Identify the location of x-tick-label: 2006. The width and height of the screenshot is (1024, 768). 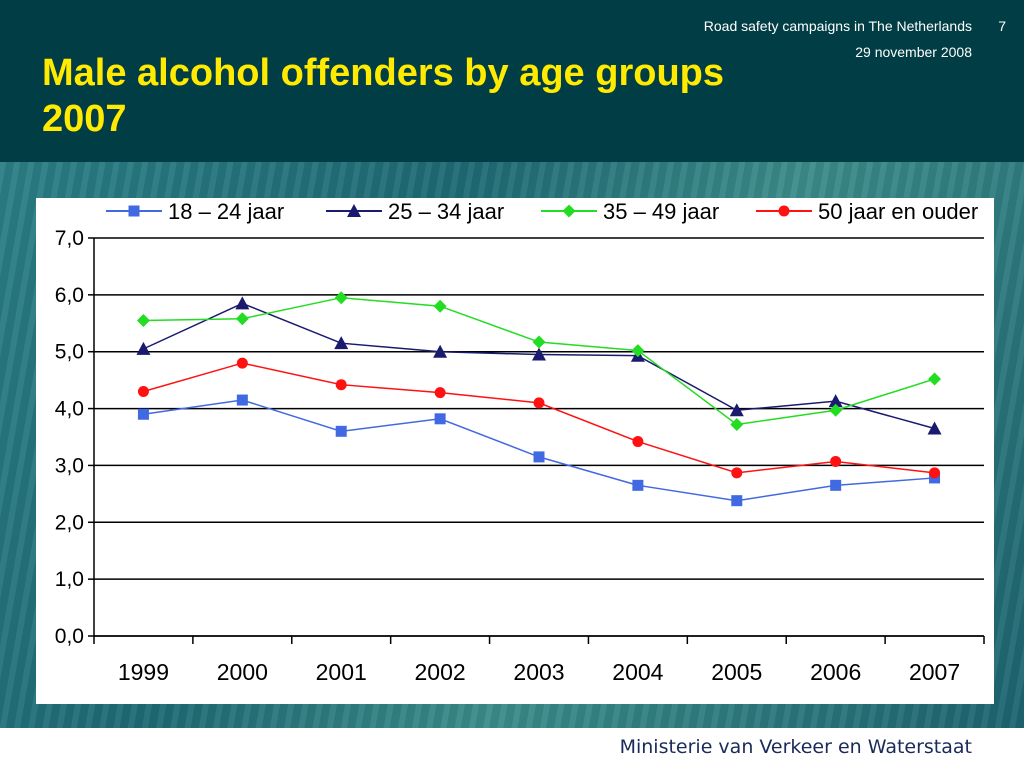
(835, 672).